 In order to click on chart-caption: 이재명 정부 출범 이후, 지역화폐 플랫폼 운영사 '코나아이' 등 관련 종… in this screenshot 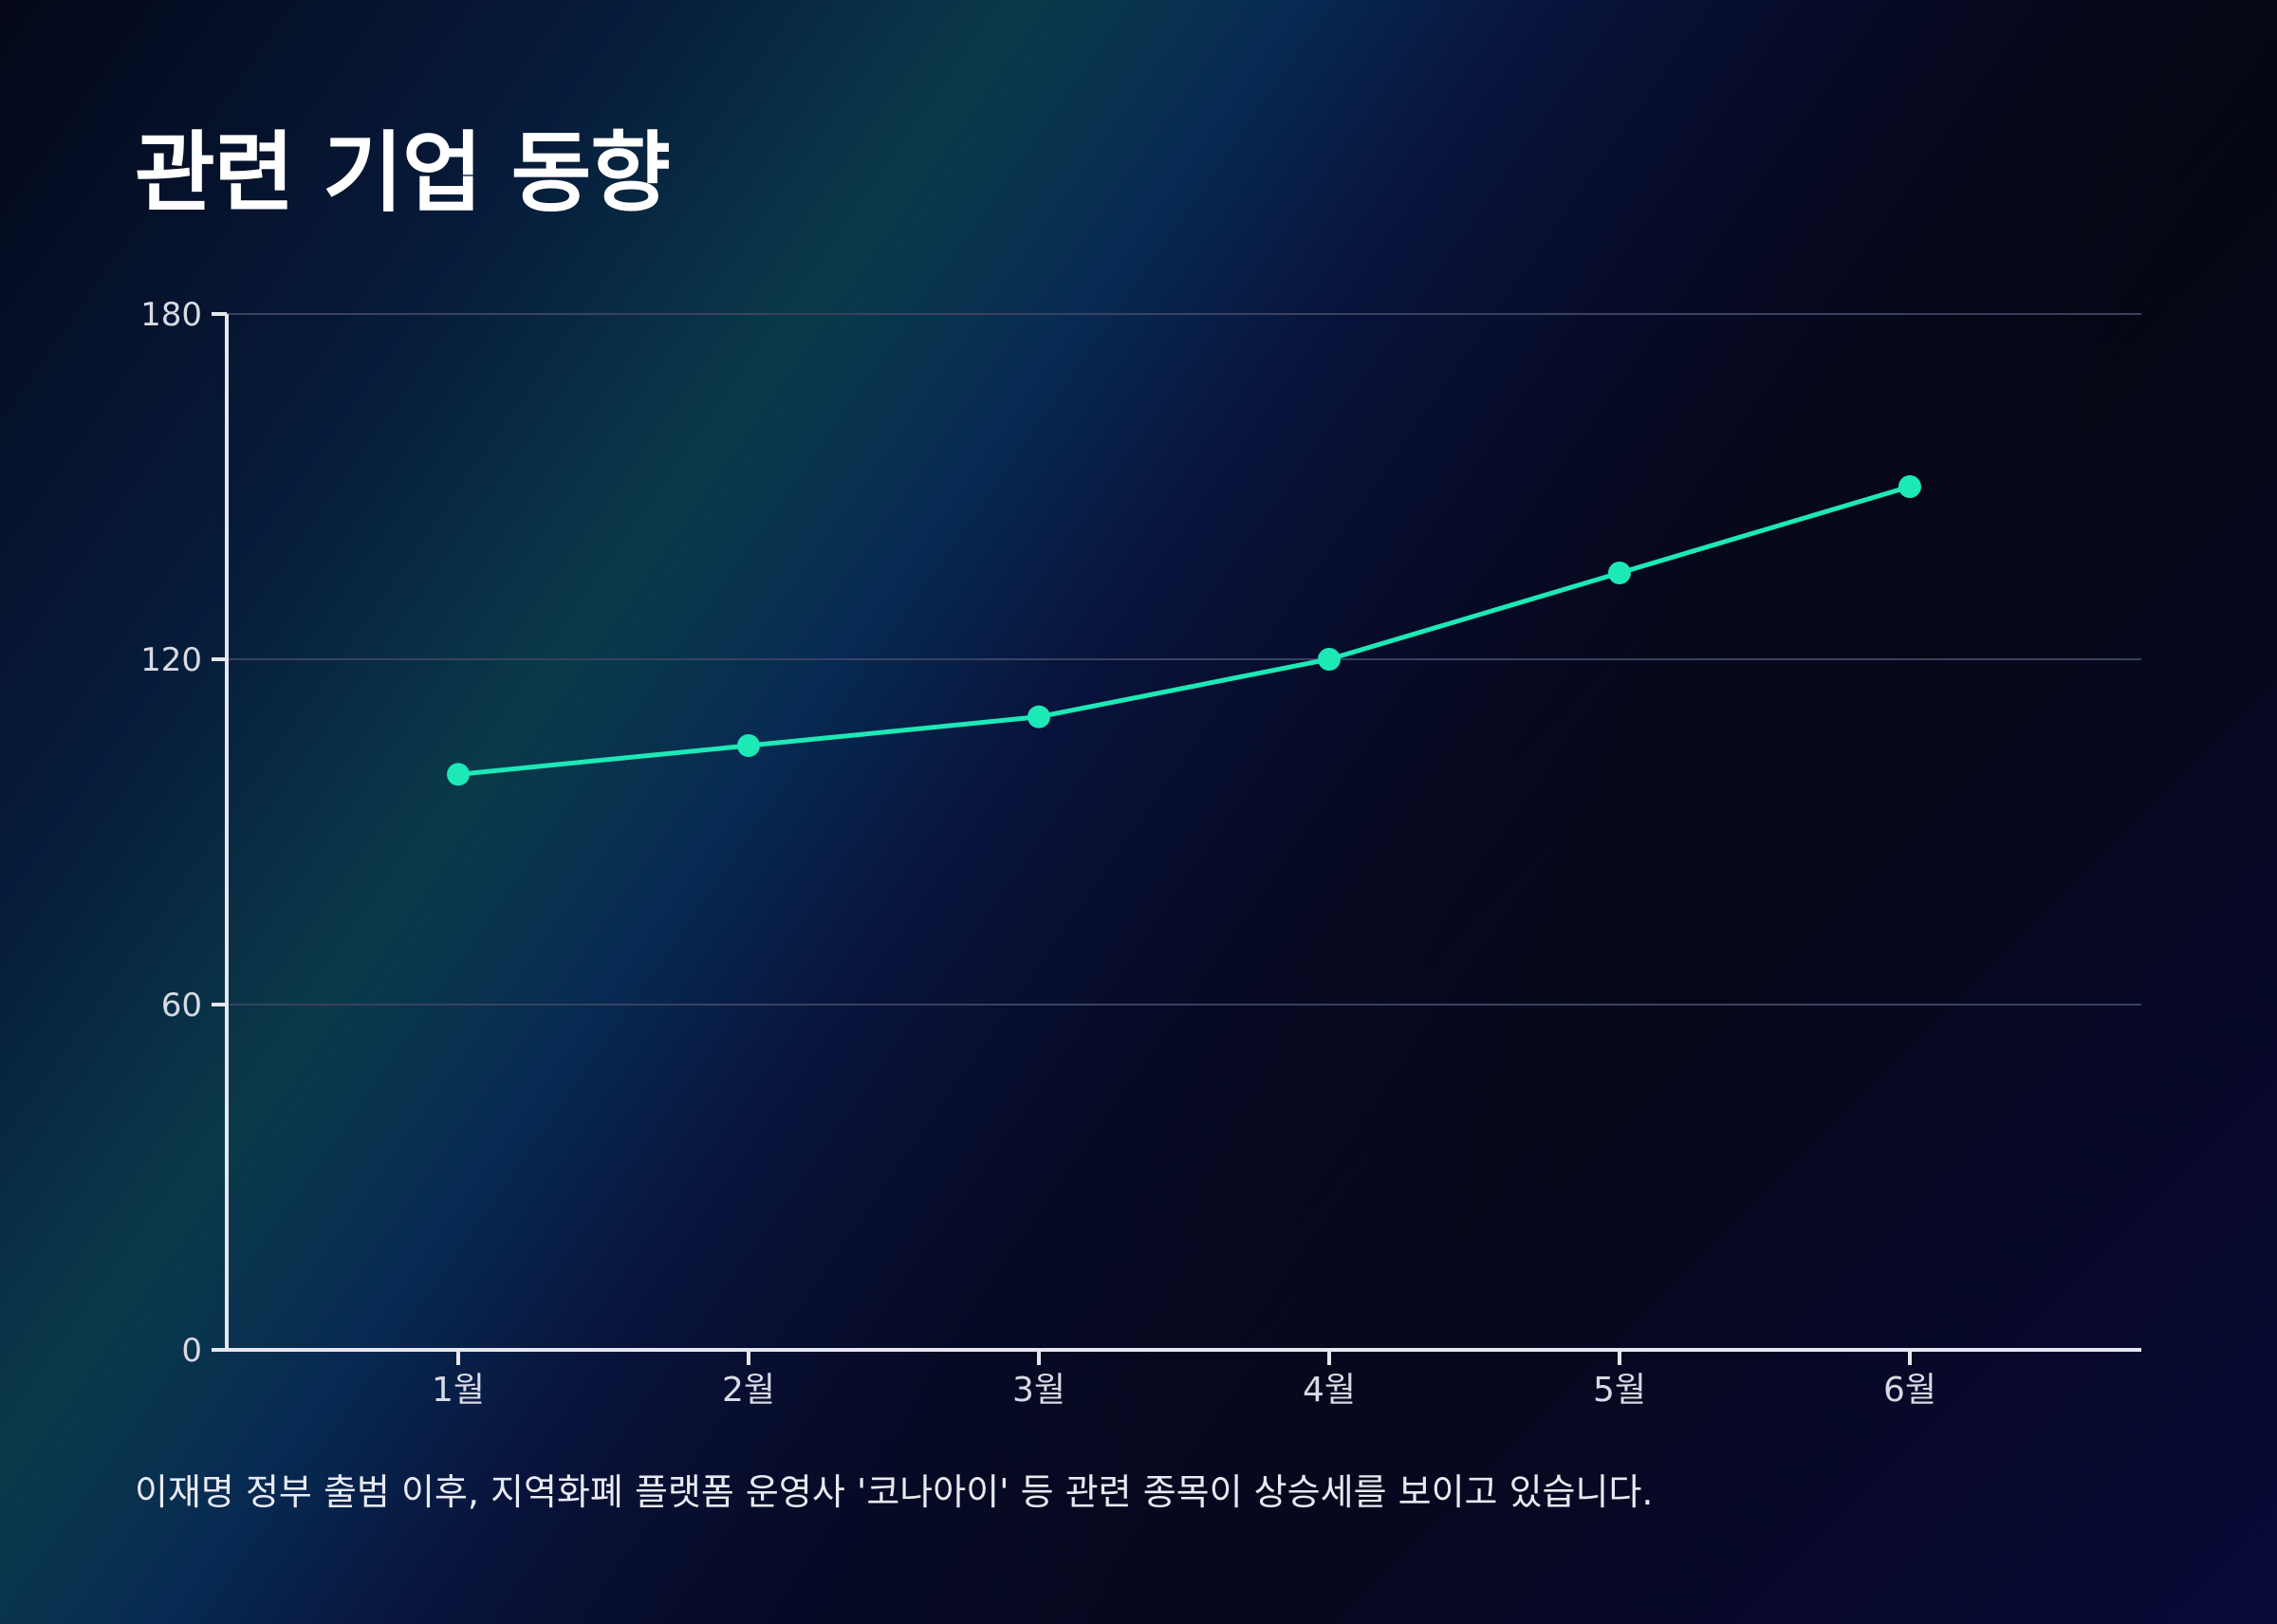, I will do `click(894, 1492)`.